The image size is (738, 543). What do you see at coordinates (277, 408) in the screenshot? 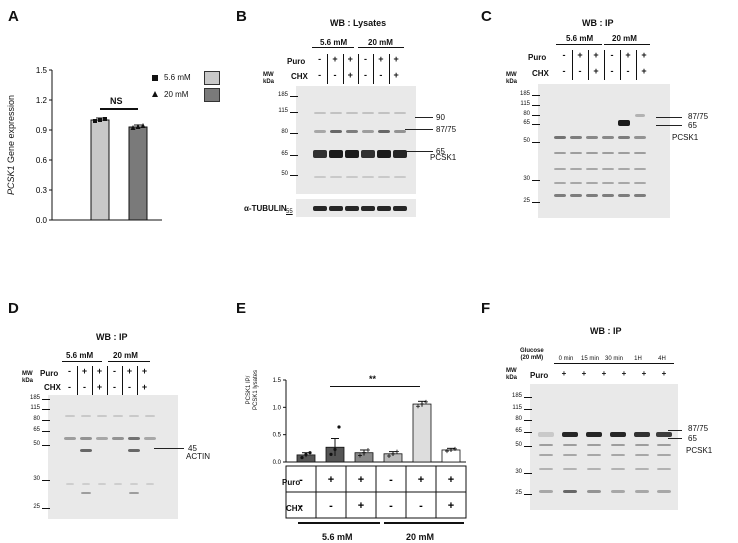
I see `y-tick-label: 1.0` at bounding box center [277, 408].